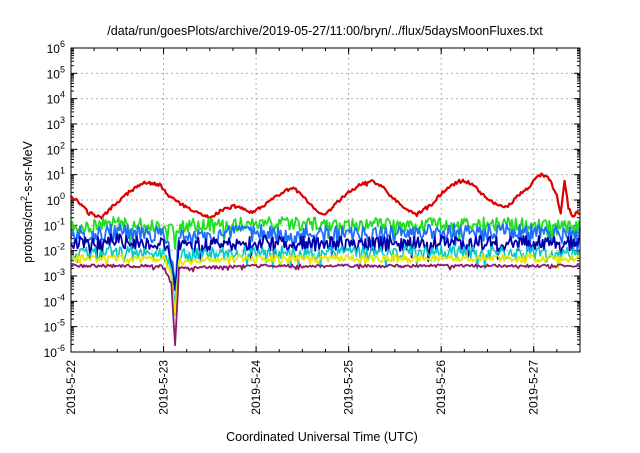  I want to click on y-tick-label-exponent: 5, so click(62, 69).